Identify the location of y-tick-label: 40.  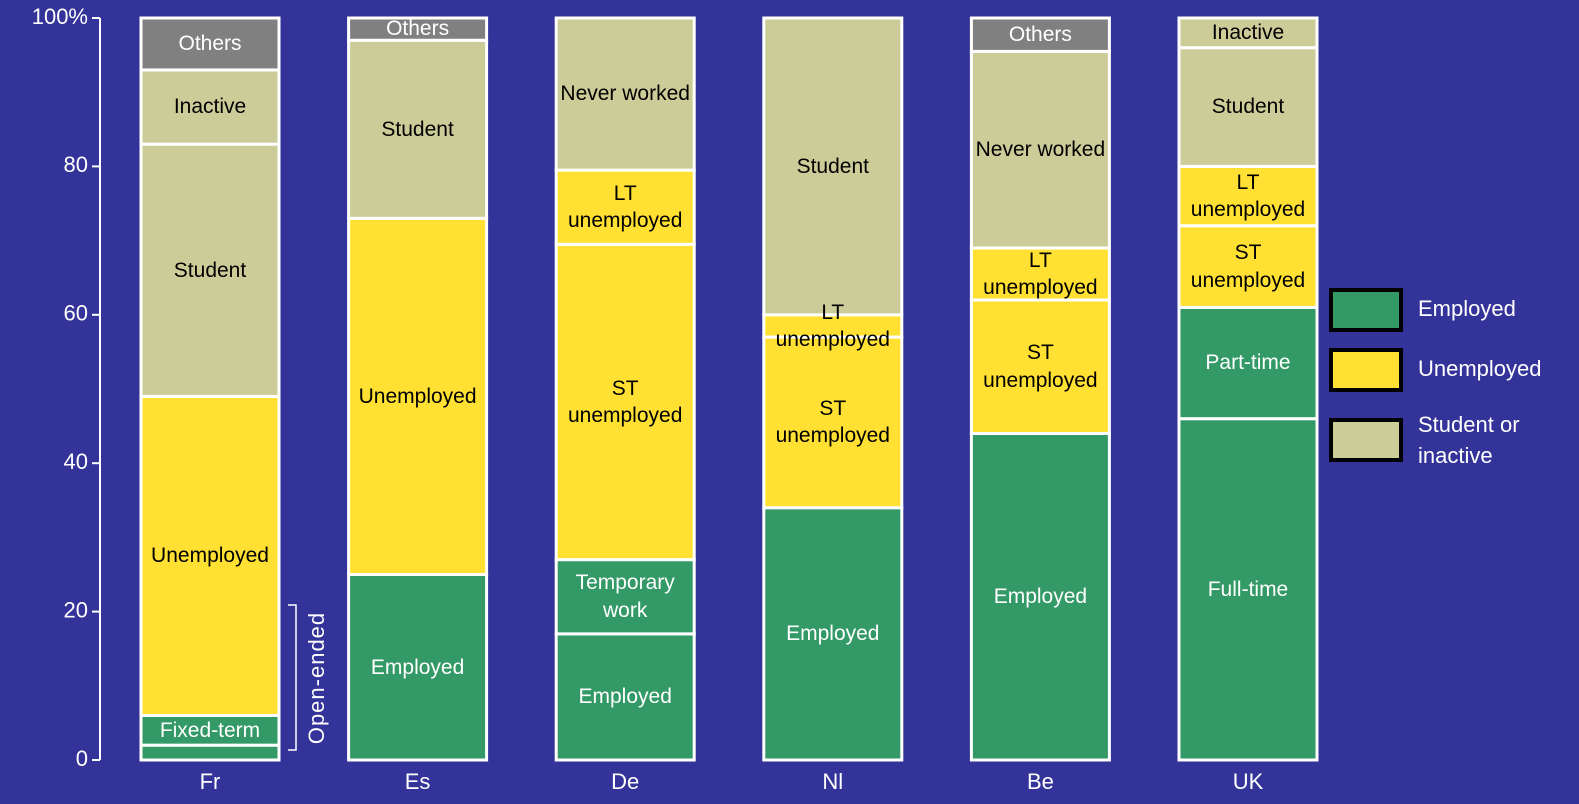
(76, 461).